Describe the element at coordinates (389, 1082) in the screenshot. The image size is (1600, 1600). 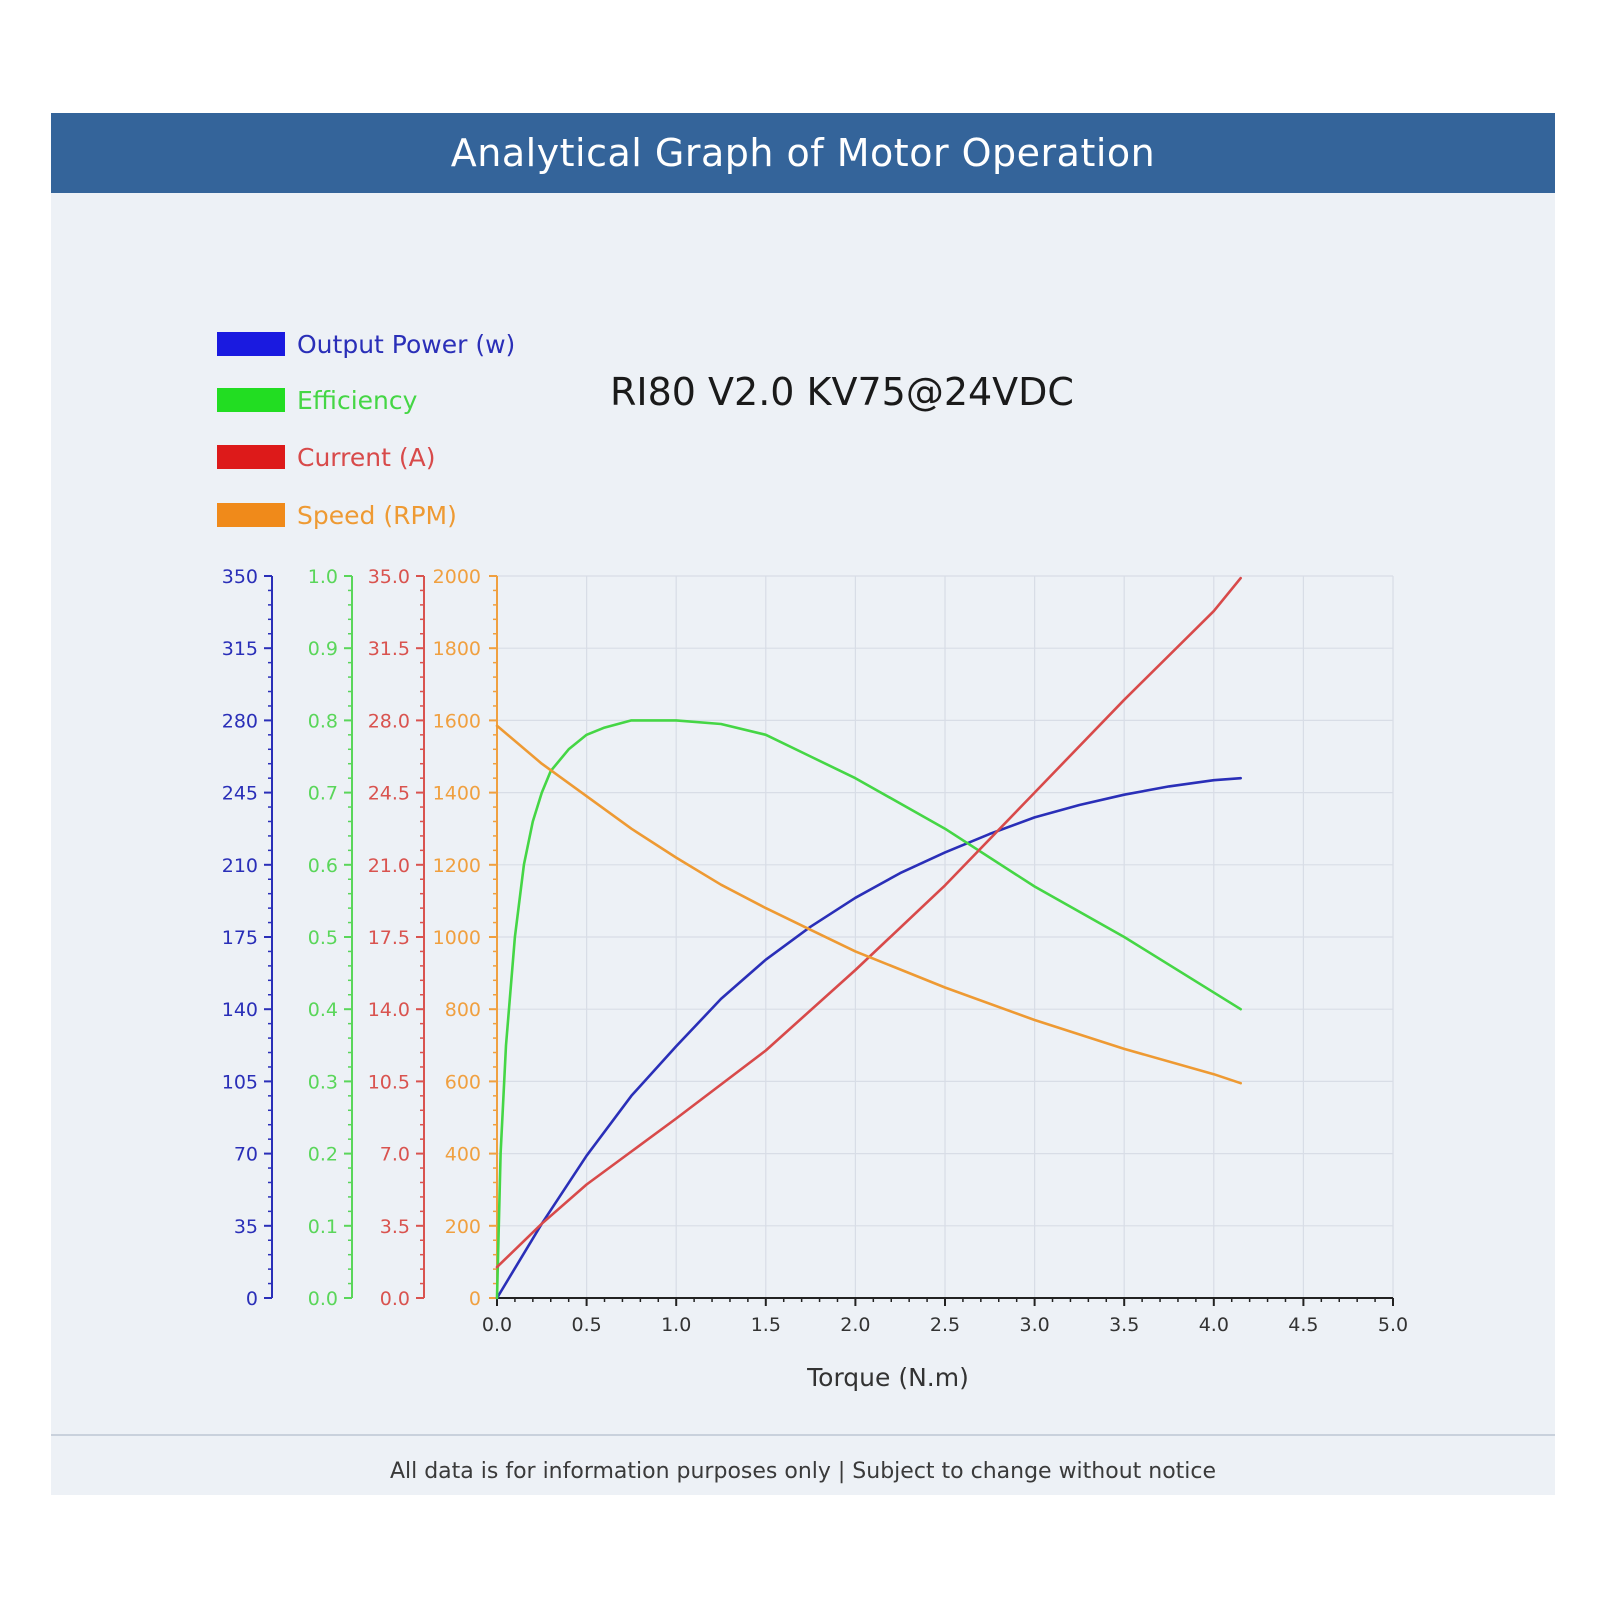
I see `y-tick-label-current: 10.5` at that location.